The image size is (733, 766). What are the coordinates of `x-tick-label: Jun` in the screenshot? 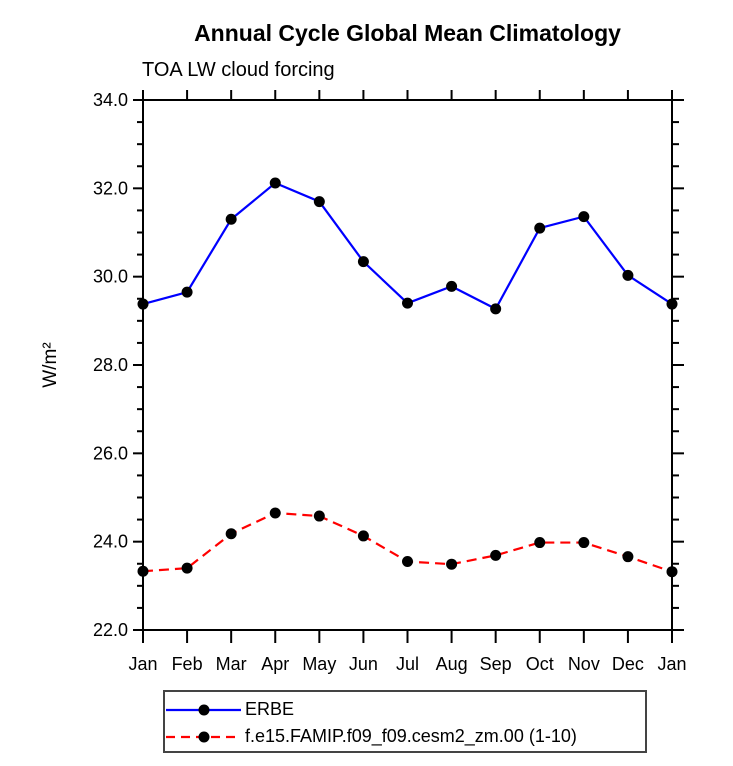 It's located at (363, 664).